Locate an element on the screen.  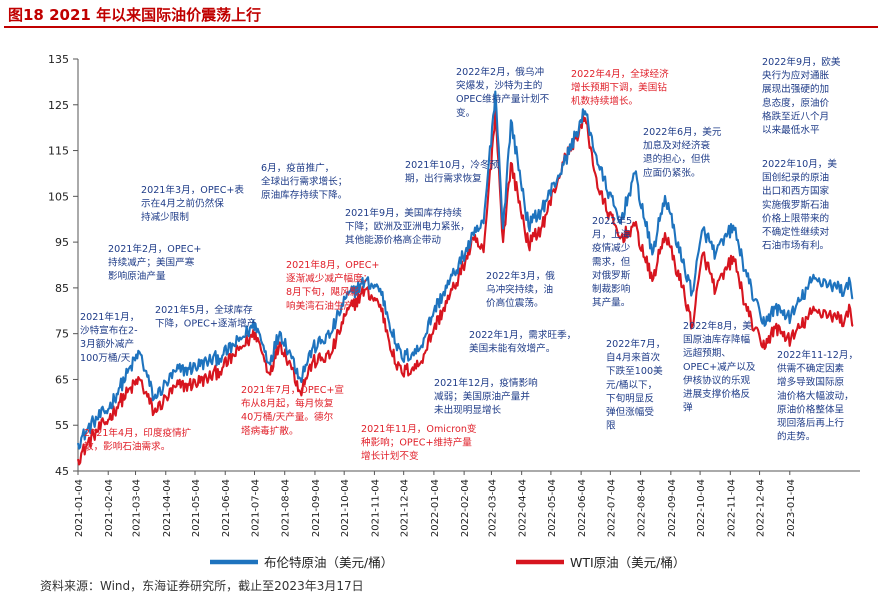
annotation-line: 央行为应对通胀 is located at coordinates (796, 76).